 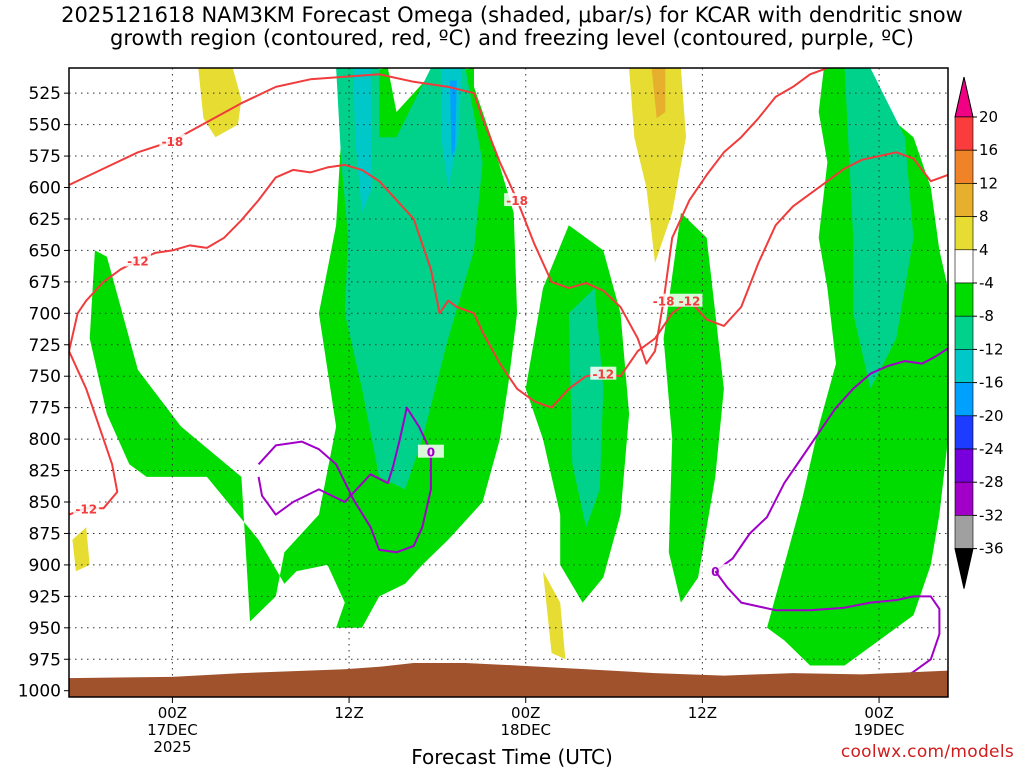 I want to click on colorbar-label--36: -36, so click(x=991, y=549).